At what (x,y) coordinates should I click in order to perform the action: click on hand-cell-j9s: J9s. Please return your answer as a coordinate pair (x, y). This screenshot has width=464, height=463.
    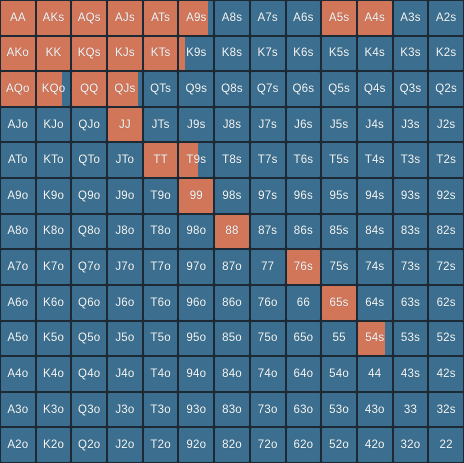
    Looking at the image, I should click on (196, 124).